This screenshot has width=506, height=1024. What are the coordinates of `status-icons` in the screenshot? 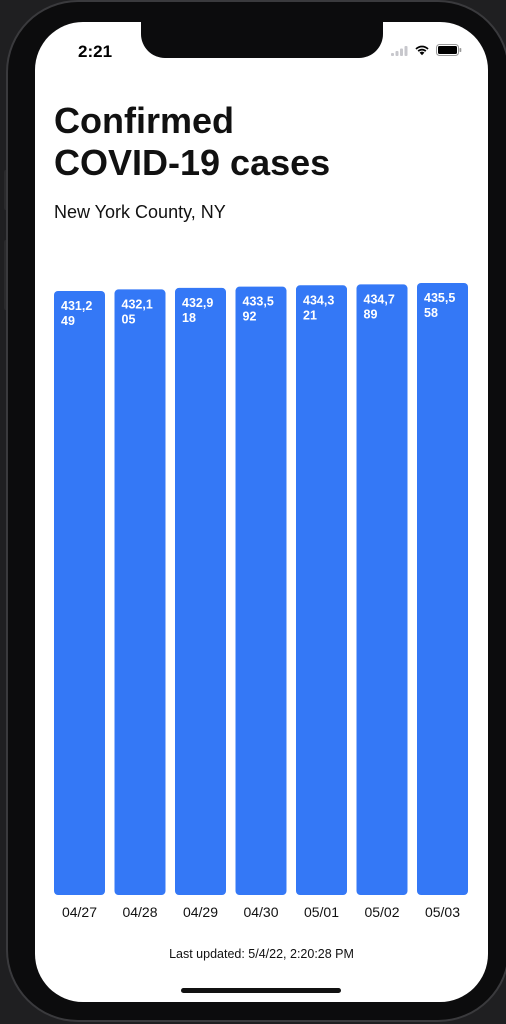 It's located at (426, 50).